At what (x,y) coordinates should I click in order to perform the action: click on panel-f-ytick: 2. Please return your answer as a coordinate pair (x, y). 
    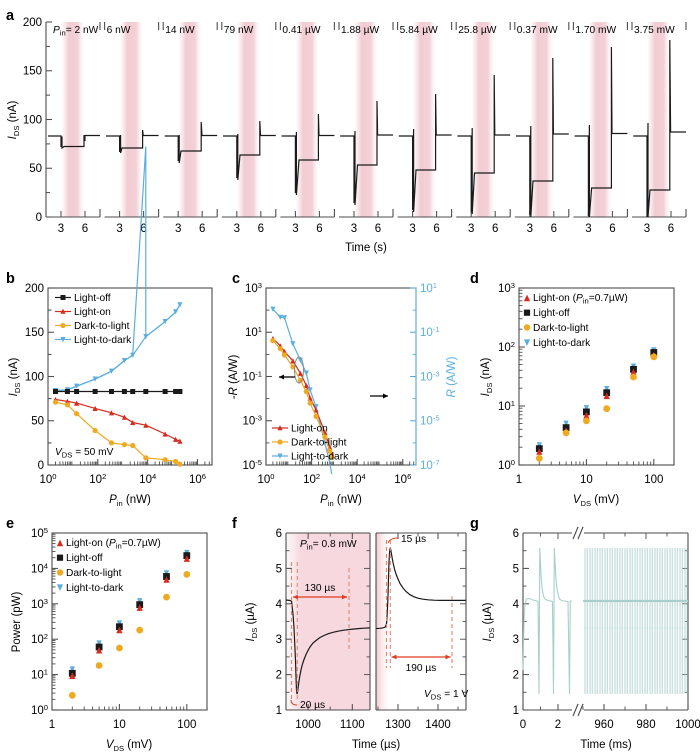
    Looking at the image, I should click on (279, 676).